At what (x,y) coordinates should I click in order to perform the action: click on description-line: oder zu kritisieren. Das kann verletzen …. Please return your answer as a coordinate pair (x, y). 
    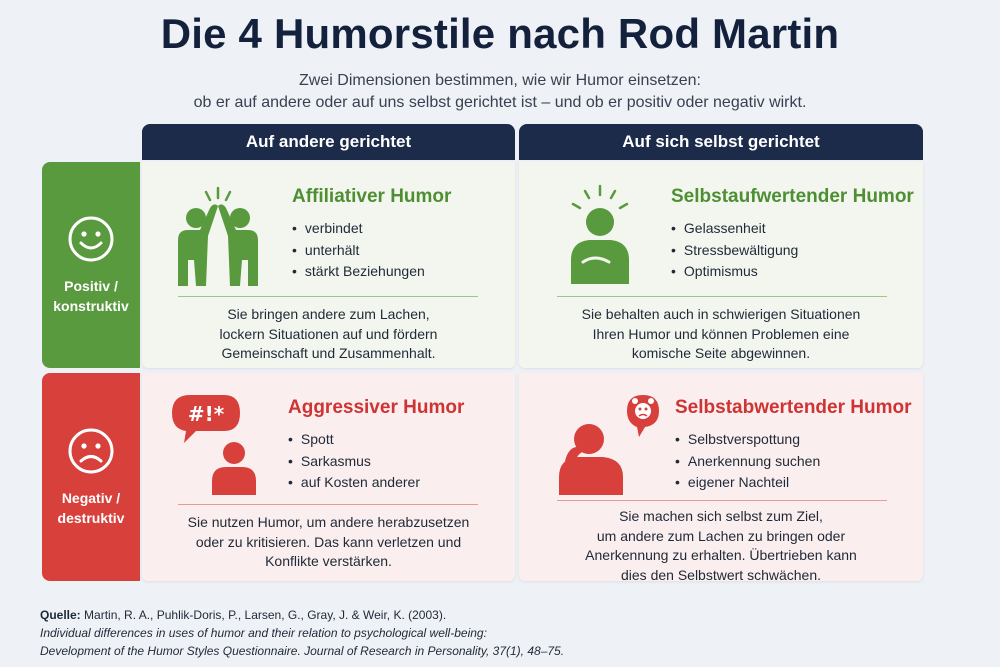
    Looking at the image, I should click on (328, 541).